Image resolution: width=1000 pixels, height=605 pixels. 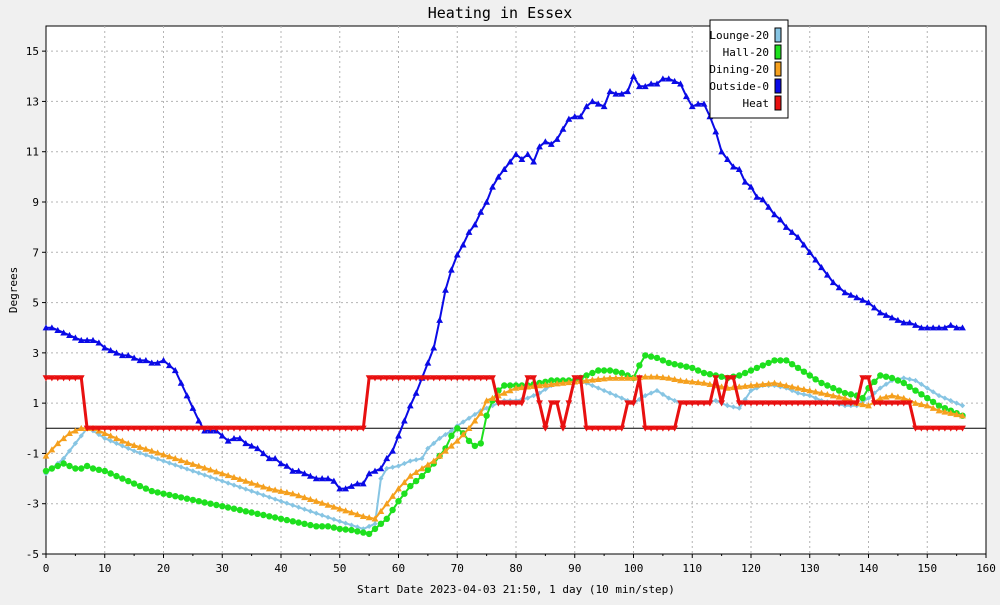 I want to click on legend-swatch, so click(x=778, y=69).